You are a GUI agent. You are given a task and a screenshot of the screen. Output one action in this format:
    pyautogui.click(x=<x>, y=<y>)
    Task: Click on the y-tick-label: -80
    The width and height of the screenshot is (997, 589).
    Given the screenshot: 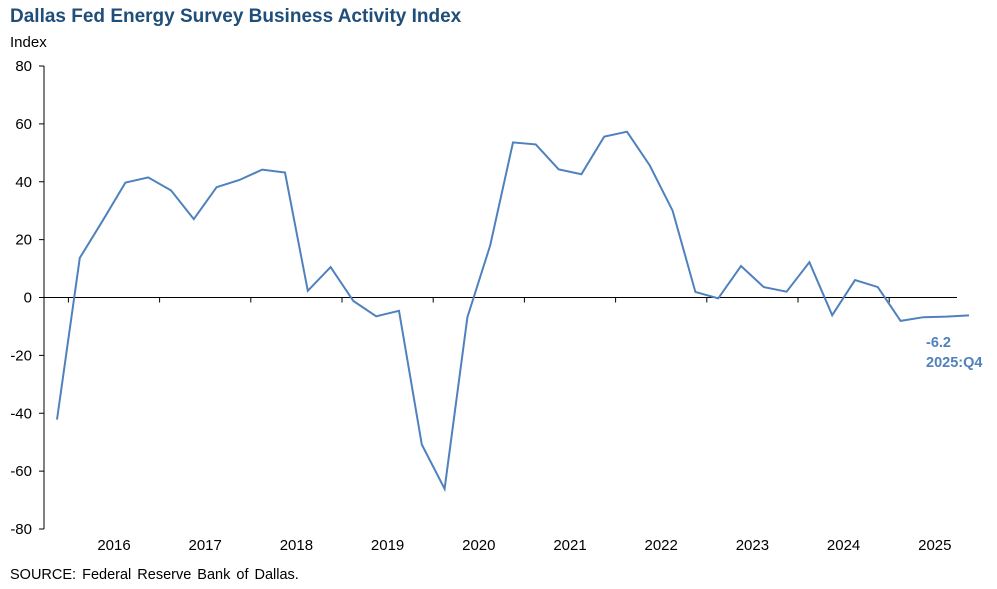 What is the action you would take?
    pyautogui.click(x=21, y=529)
    